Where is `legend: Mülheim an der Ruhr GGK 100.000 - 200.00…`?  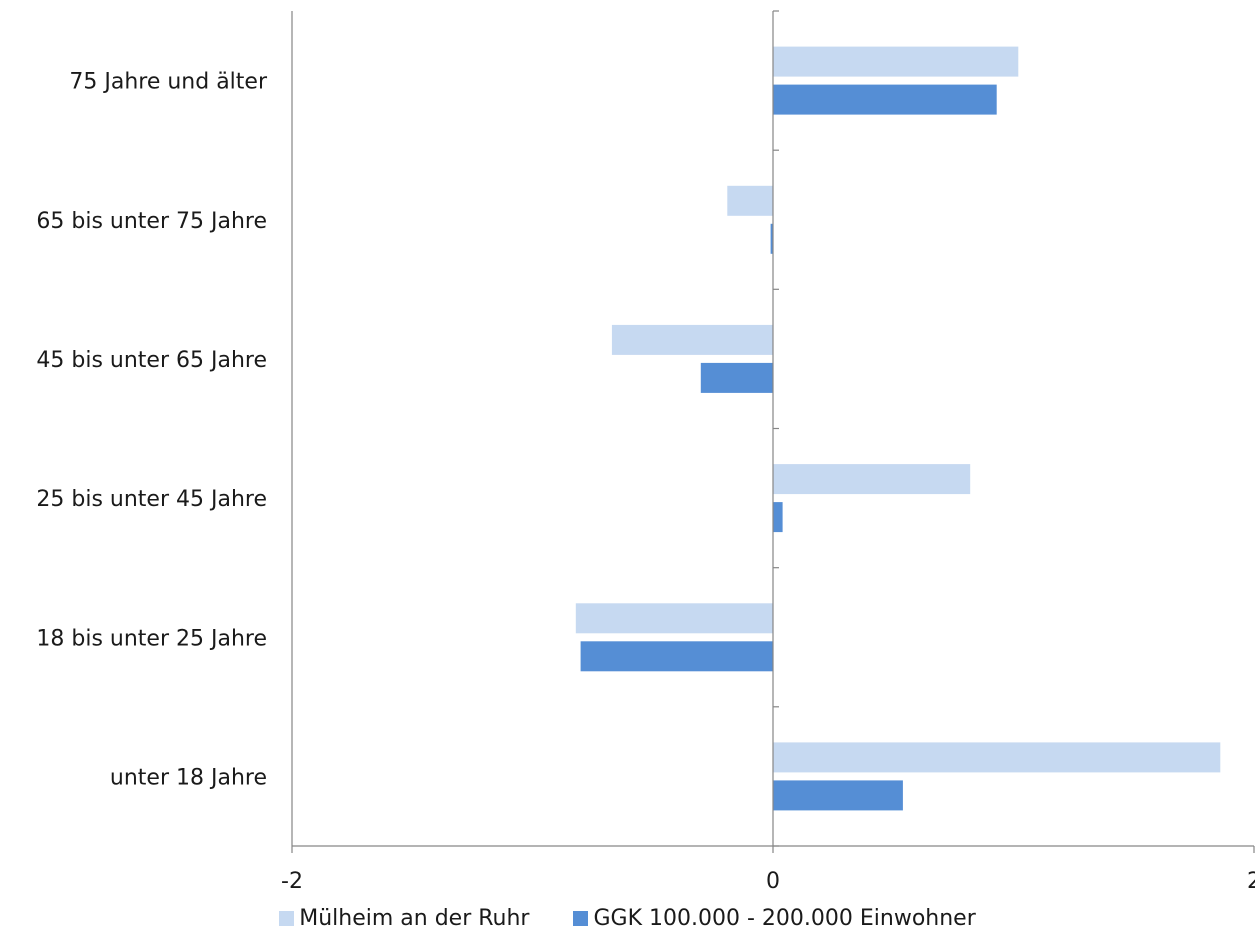 legend: Mülheim an der Ruhr GGK 100.000 - 200.00… is located at coordinates (627, 918).